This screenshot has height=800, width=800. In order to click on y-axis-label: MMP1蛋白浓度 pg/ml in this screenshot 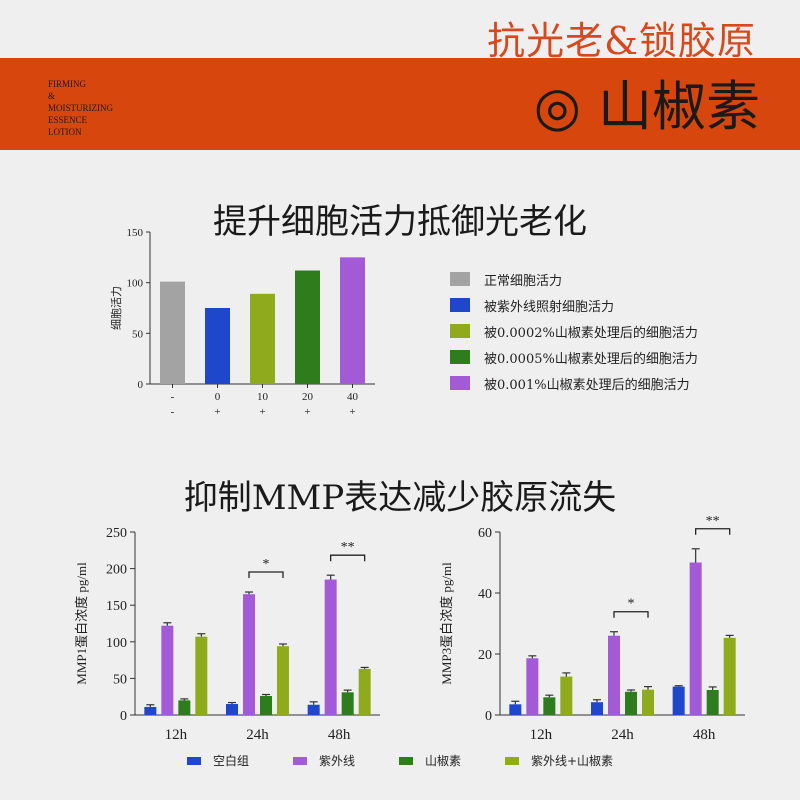, I will do `click(81, 623)`.